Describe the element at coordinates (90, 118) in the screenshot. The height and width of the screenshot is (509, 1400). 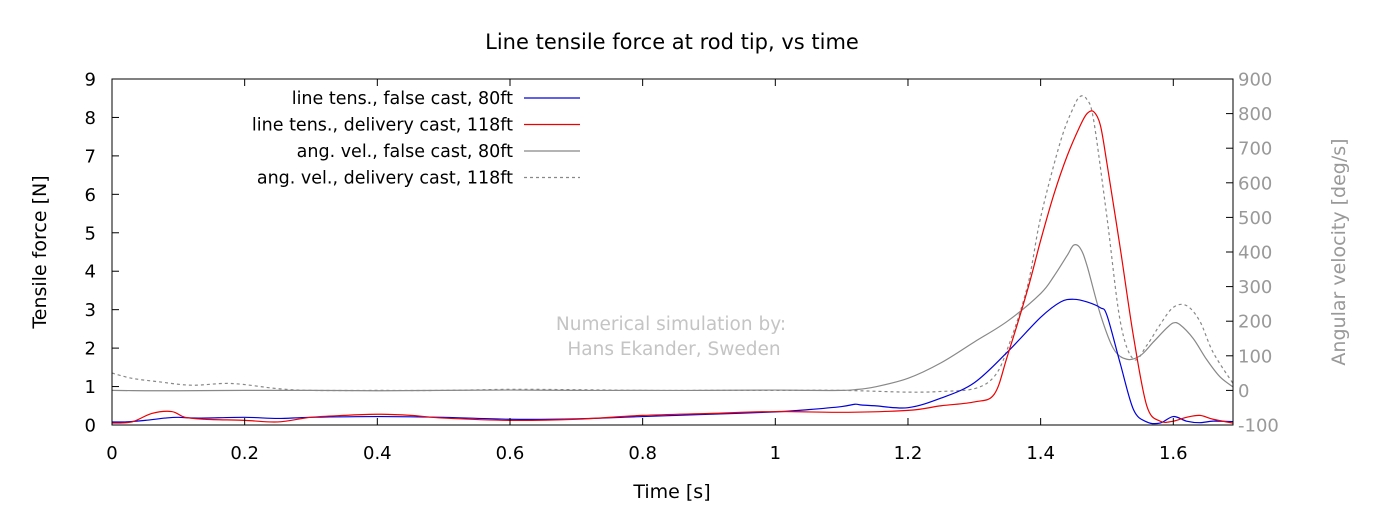
I see `y-tick-label: 8` at that location.